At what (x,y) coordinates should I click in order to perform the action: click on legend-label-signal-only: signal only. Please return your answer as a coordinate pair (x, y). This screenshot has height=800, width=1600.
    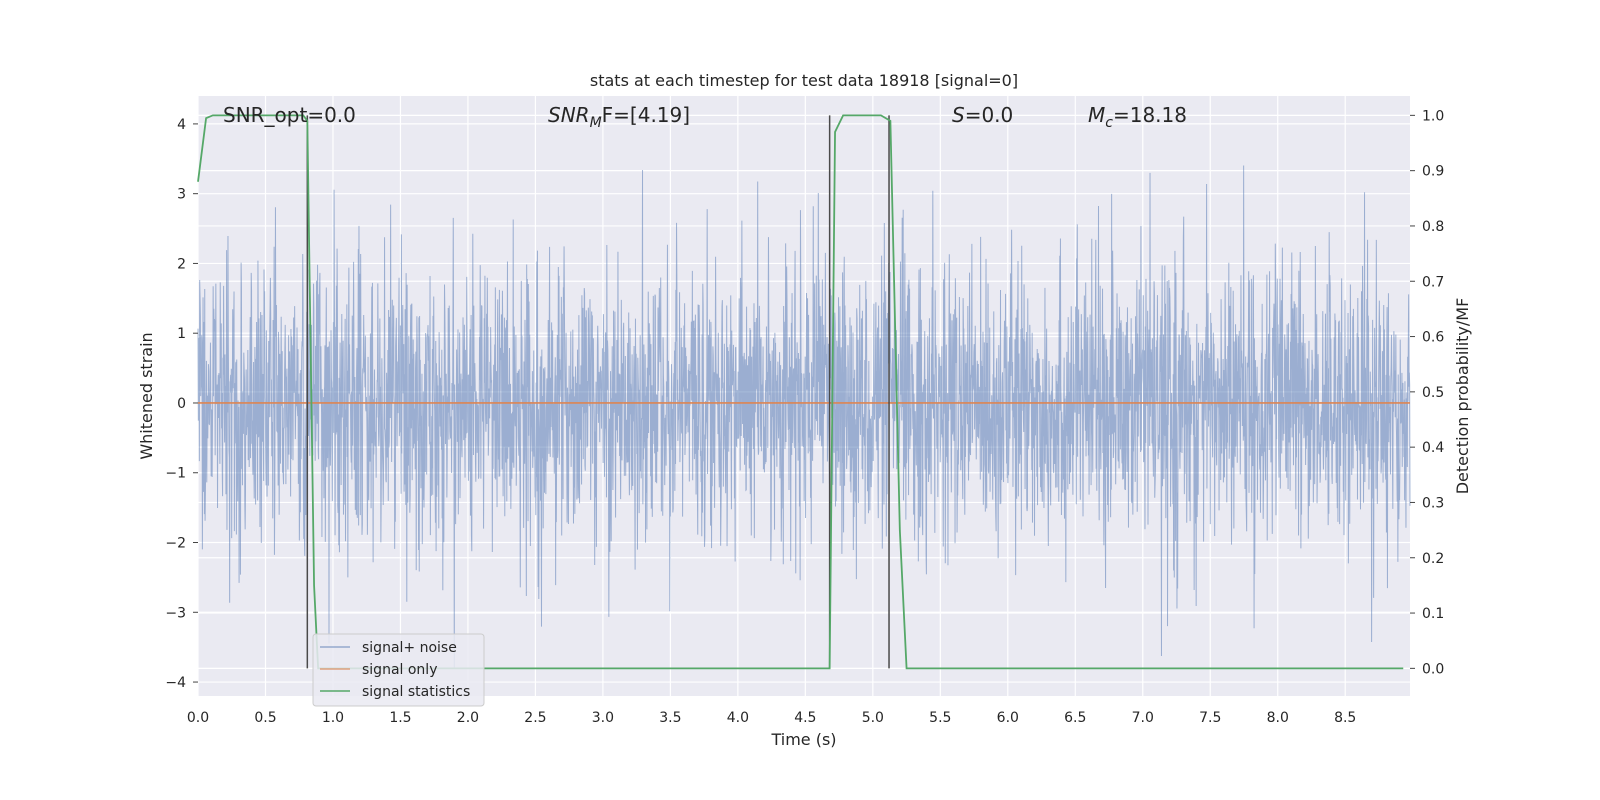
    Looking at the image, I should click on (399, 670).